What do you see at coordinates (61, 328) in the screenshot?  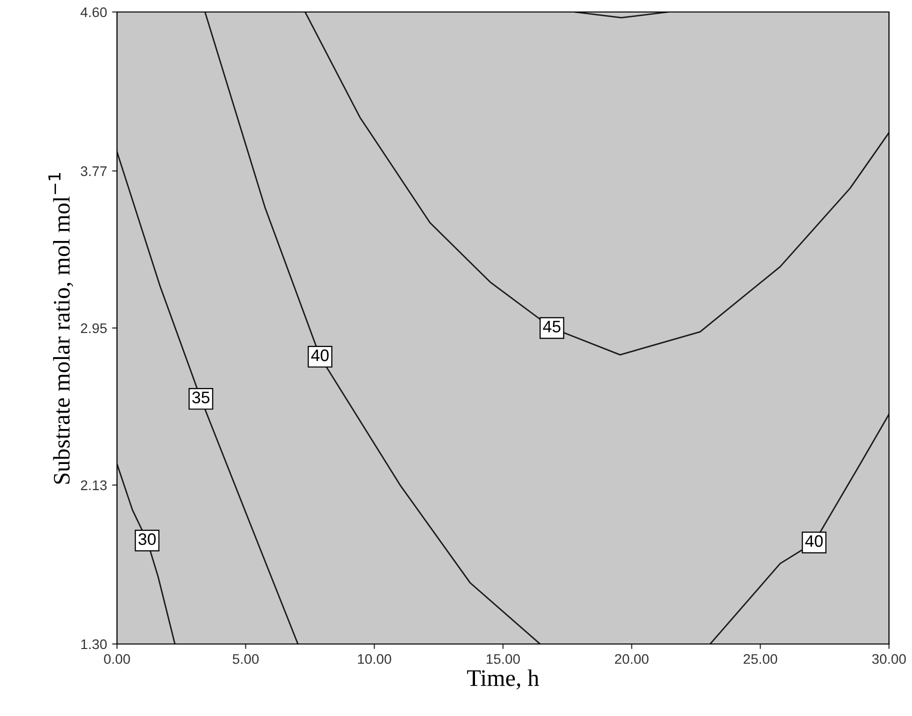 I see `y-axis-title: Substrate molar ratio, mol mol$^{−1}$` at bounding box center [61, 328].